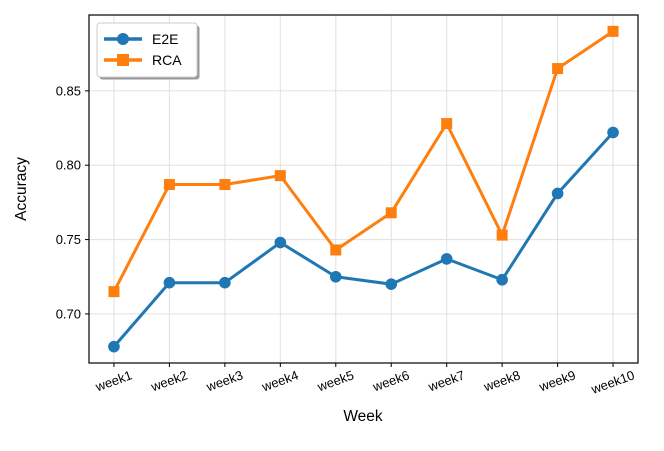  I want to click on legend-label-rca: RCA, so click(167, 60).